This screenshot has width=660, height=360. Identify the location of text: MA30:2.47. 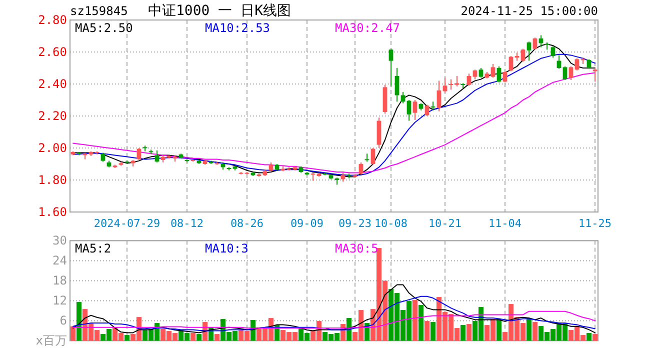
(367, 28).